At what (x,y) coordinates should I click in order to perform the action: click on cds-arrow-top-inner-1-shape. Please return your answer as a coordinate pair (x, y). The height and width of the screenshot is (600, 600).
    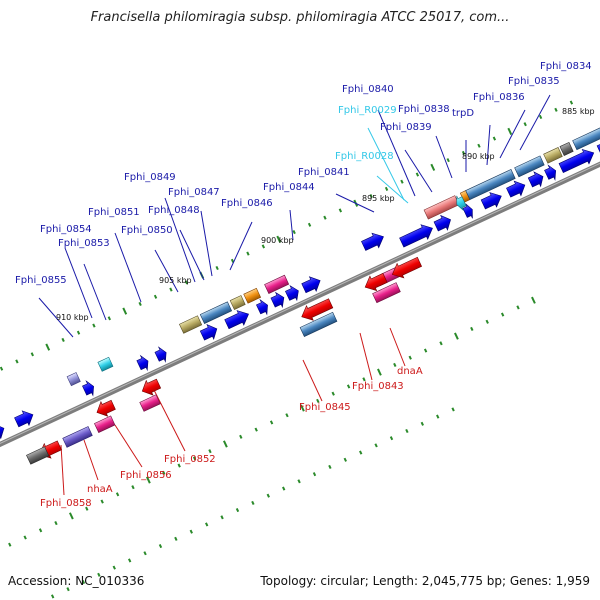
    Looking at the image, I should click on (2, 431).